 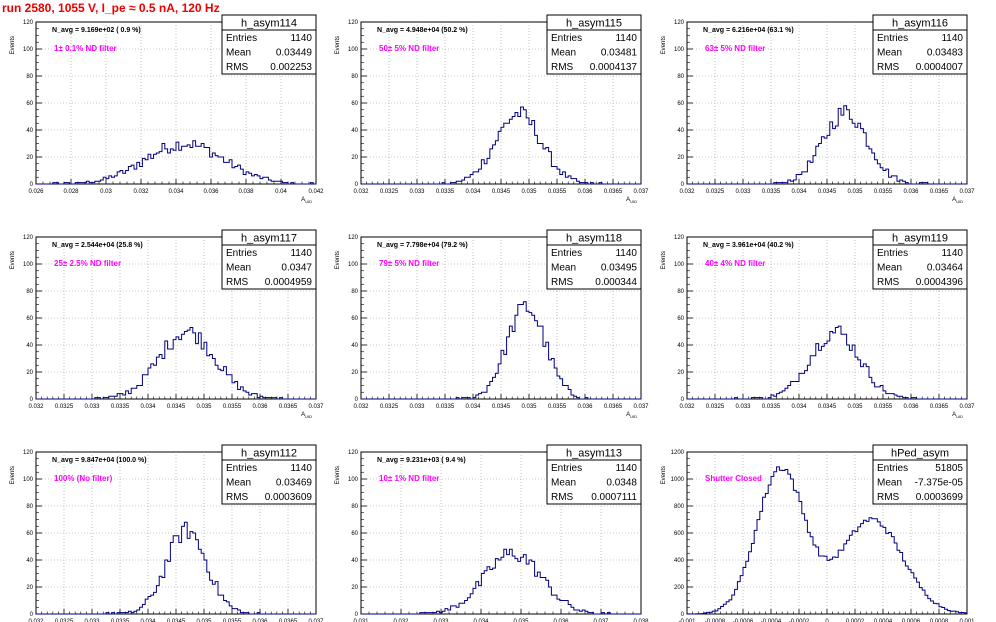 What do you see at coordinates (614, 497) in the screenshot?
I see `stats-value-rms: 0.0007111` at bounding box center [614, 497].